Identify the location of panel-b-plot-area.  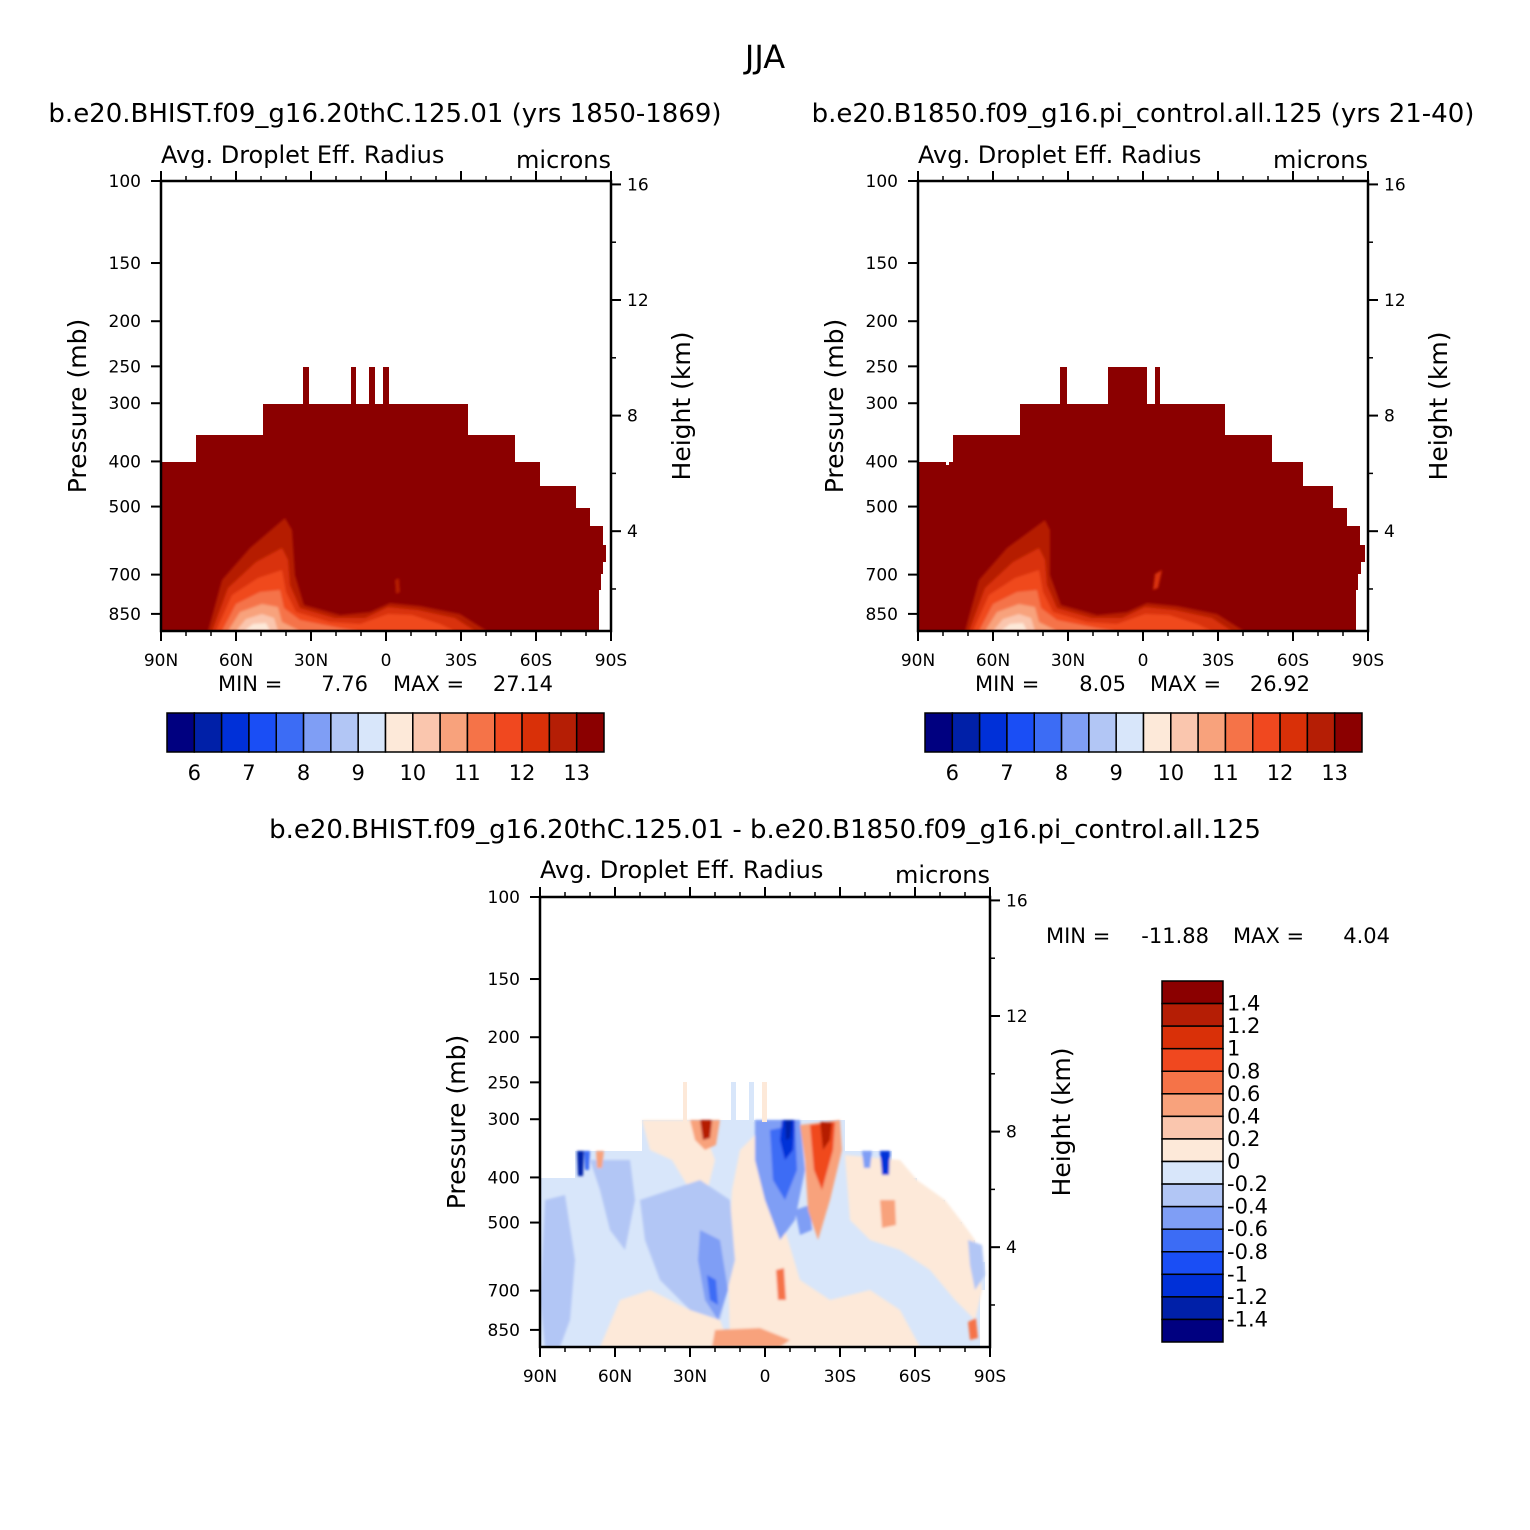
(1141, 499).